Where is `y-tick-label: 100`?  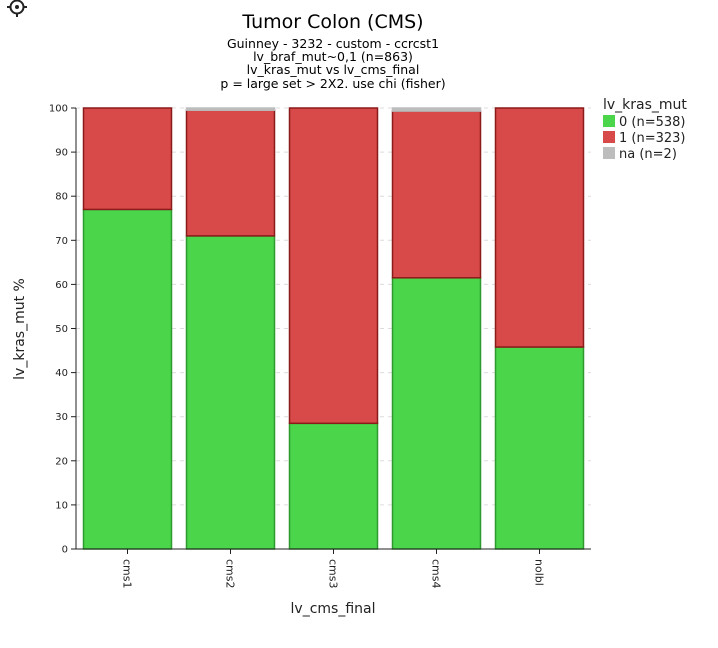
y-tick-label: 100 is located at coordinates (58, 109).